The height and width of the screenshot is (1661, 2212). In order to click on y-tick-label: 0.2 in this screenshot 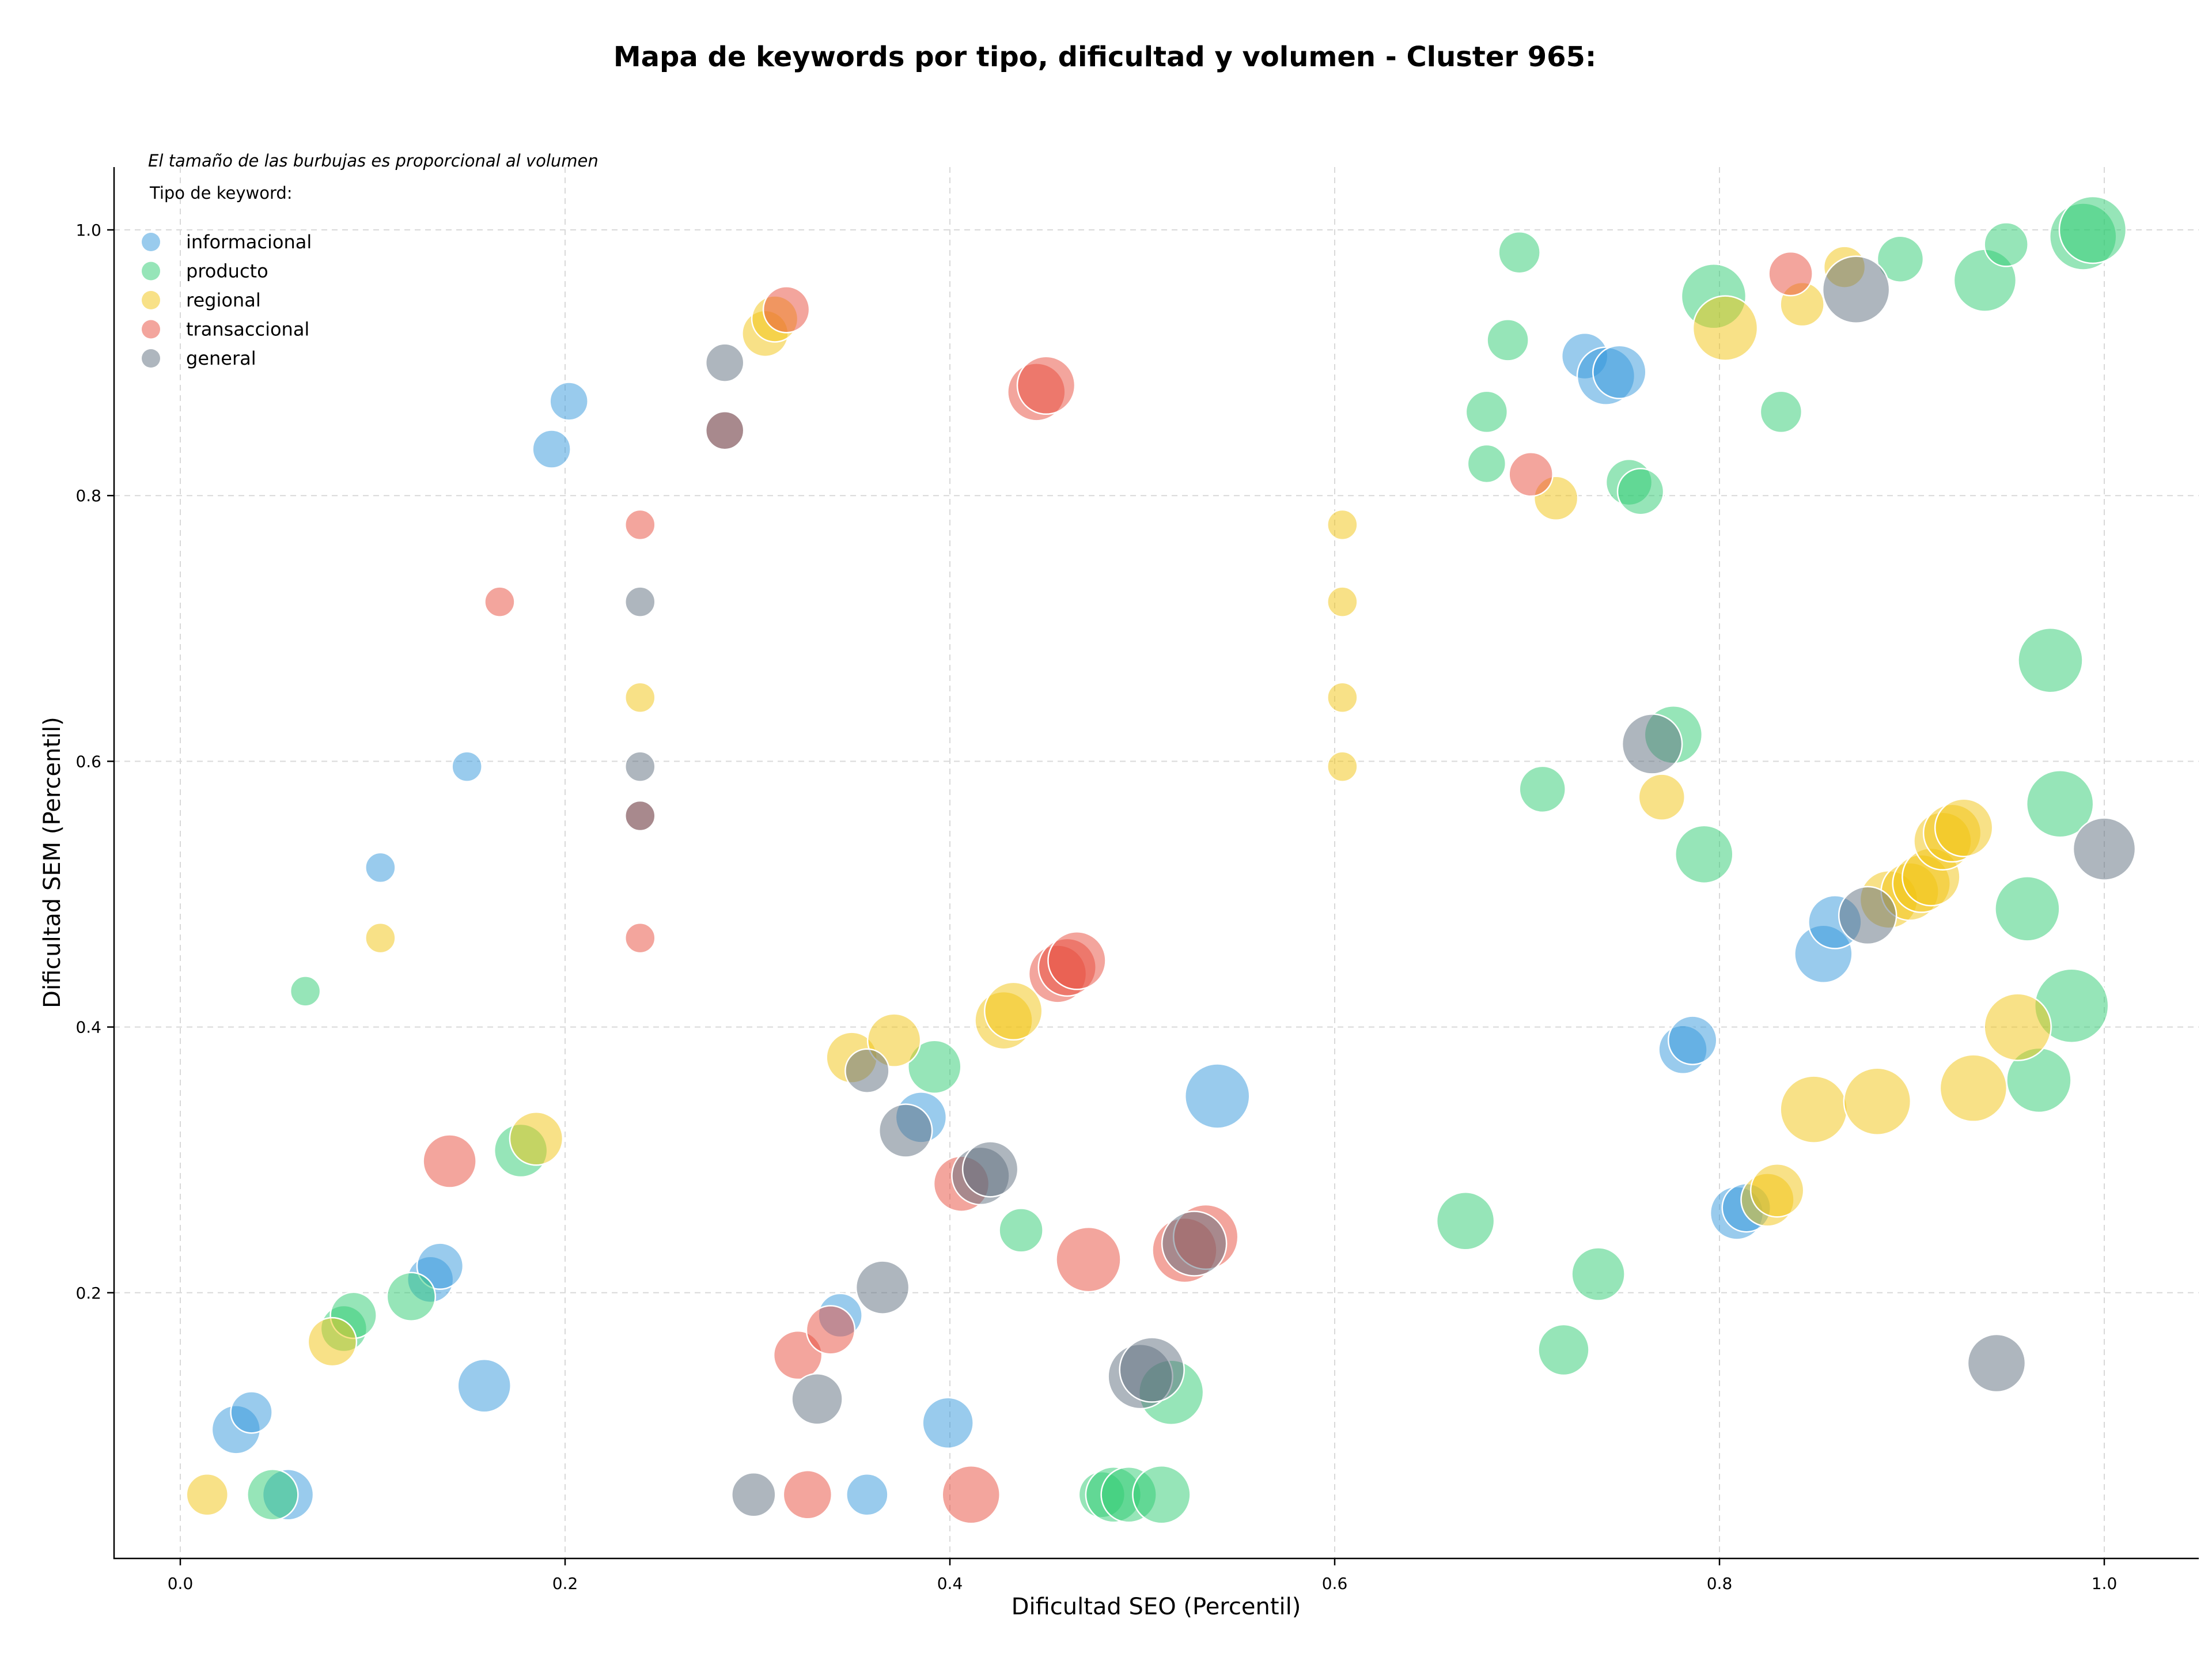, I will do `click(88, 1293)`.